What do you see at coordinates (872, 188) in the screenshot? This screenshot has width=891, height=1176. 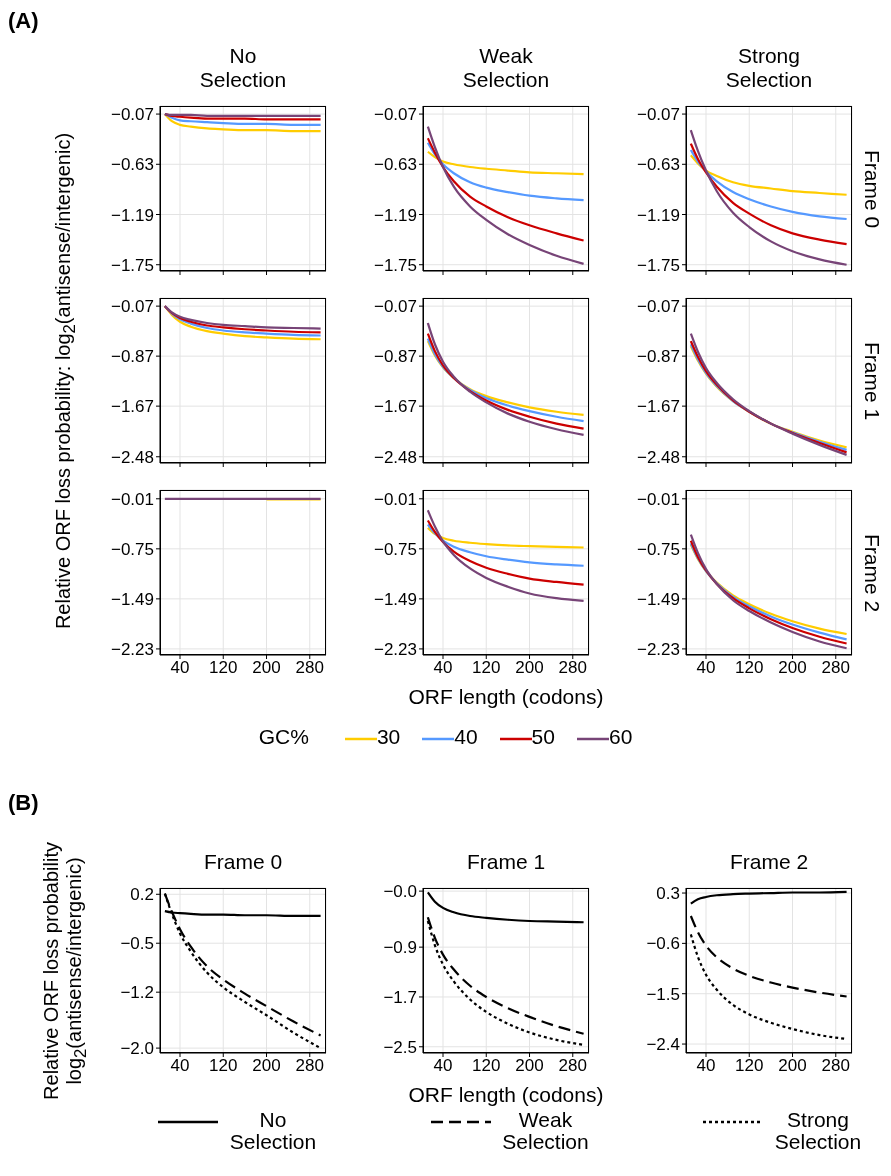 I see `y2-axis-title: Frame 0` at bounding box center [872, 188].